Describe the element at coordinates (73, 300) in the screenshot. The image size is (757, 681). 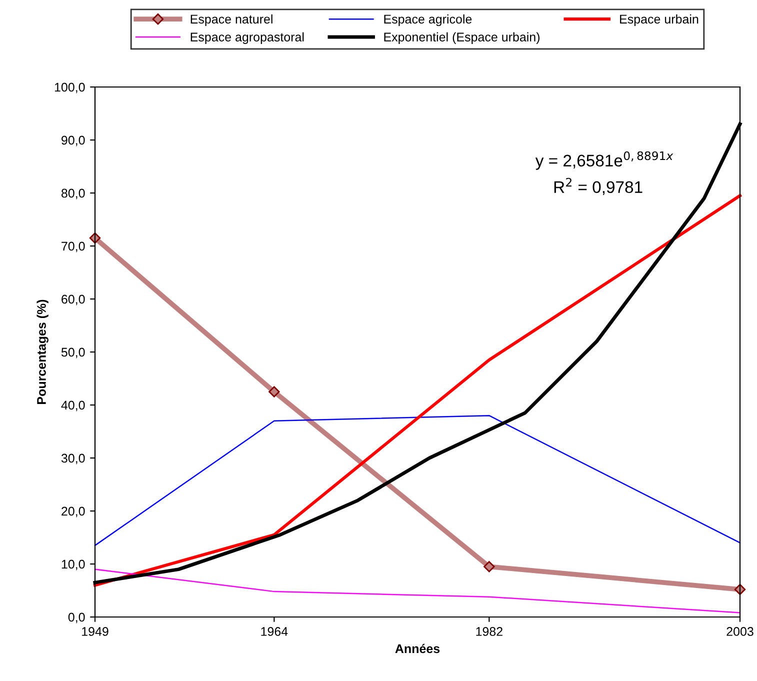
I see `y-tick-label: 60,0` at that location.